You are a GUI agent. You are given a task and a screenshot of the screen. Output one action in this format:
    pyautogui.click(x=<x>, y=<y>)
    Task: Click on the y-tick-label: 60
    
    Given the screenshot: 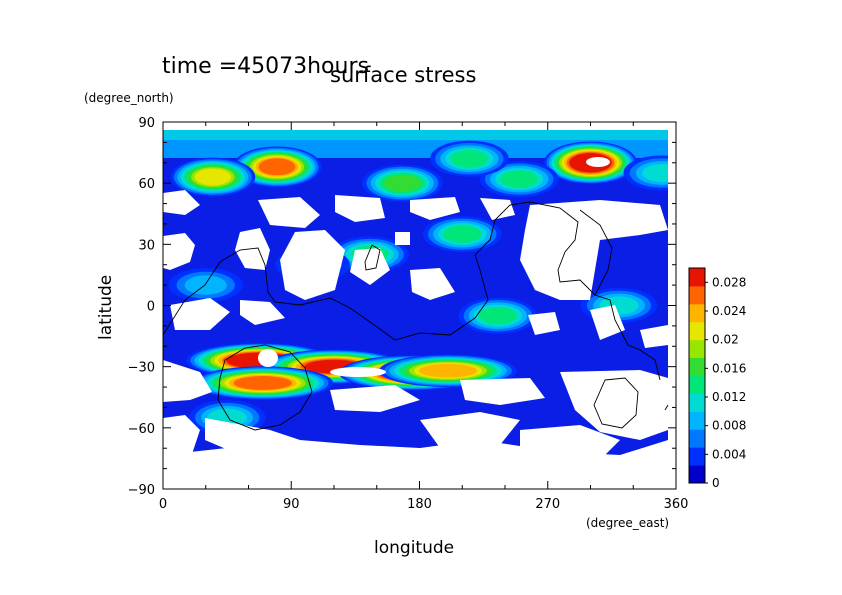 What is the action you would take?
    pyautogui.click(x=146, y=184)
    